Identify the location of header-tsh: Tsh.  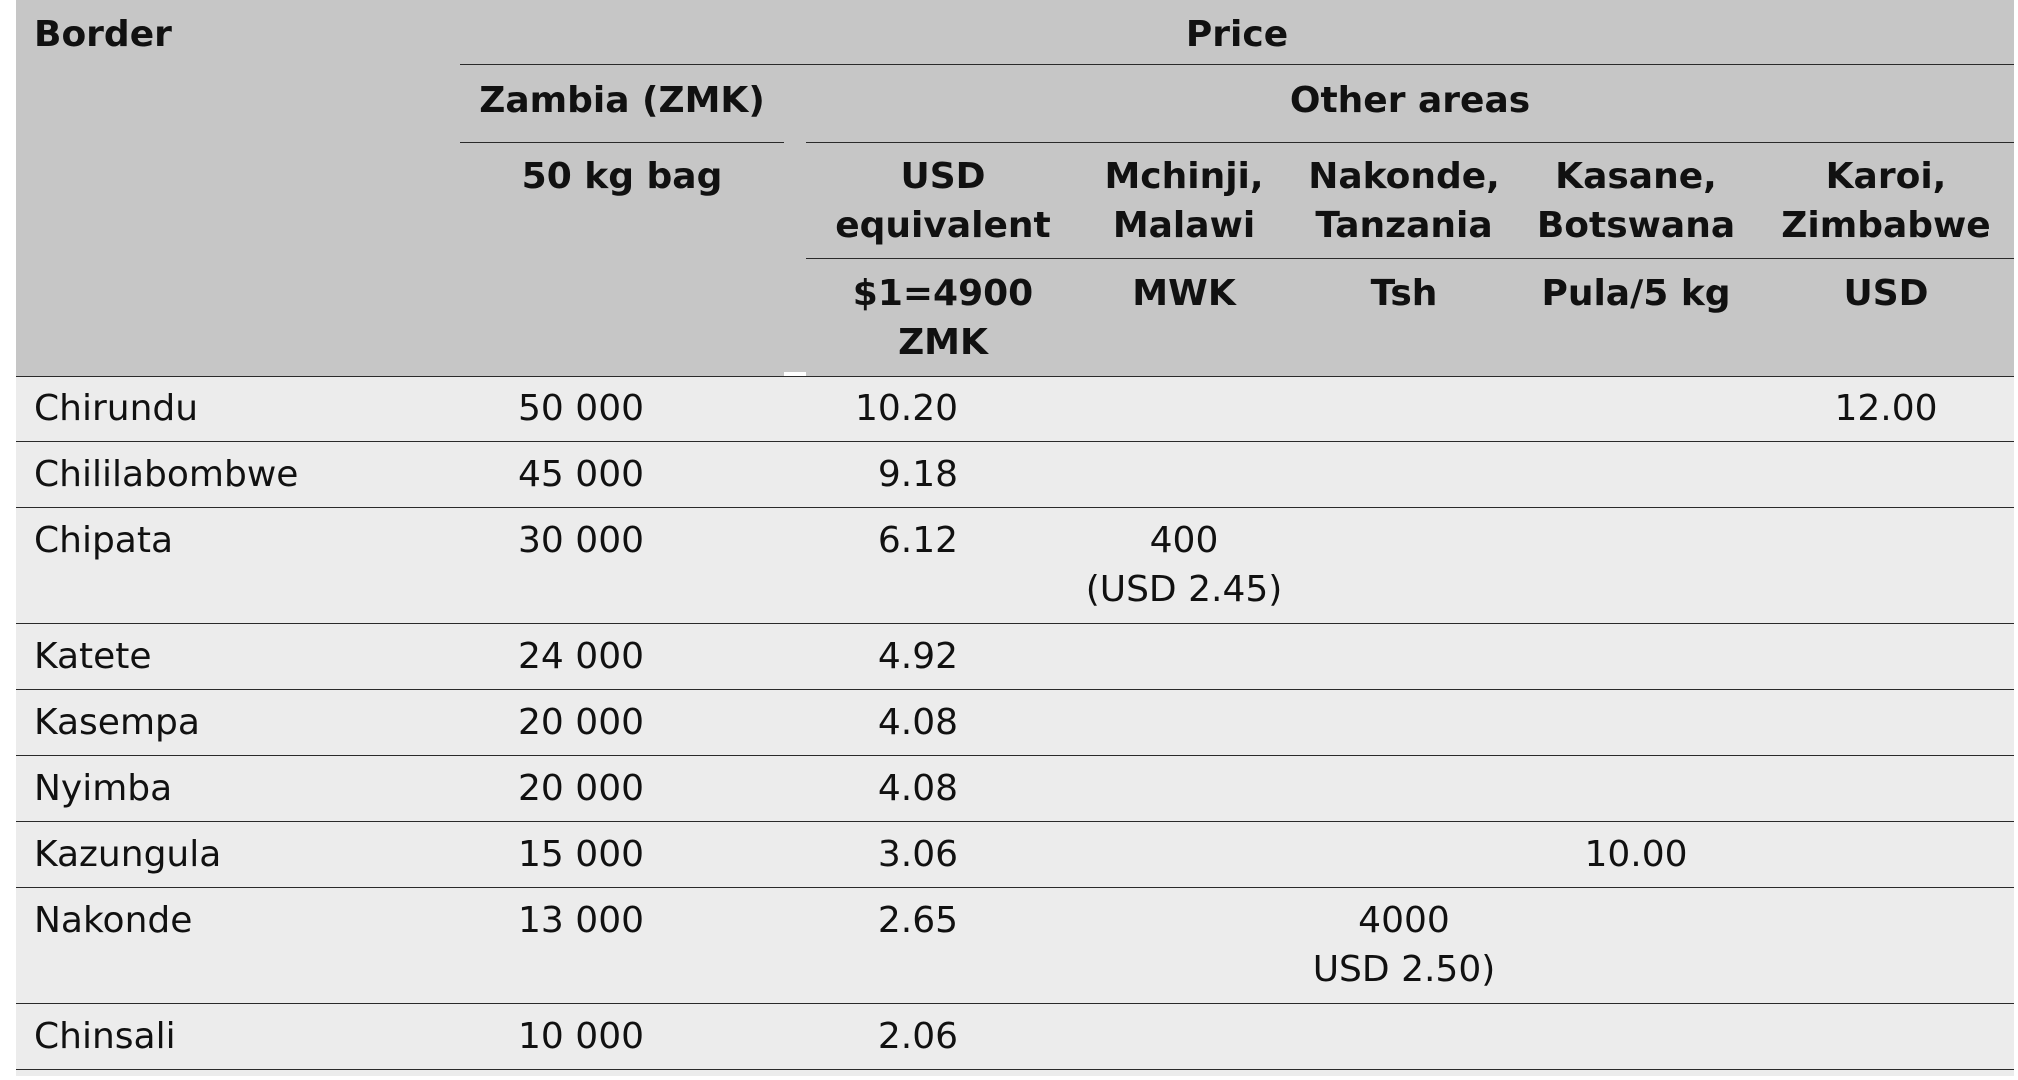
(1404, 293).